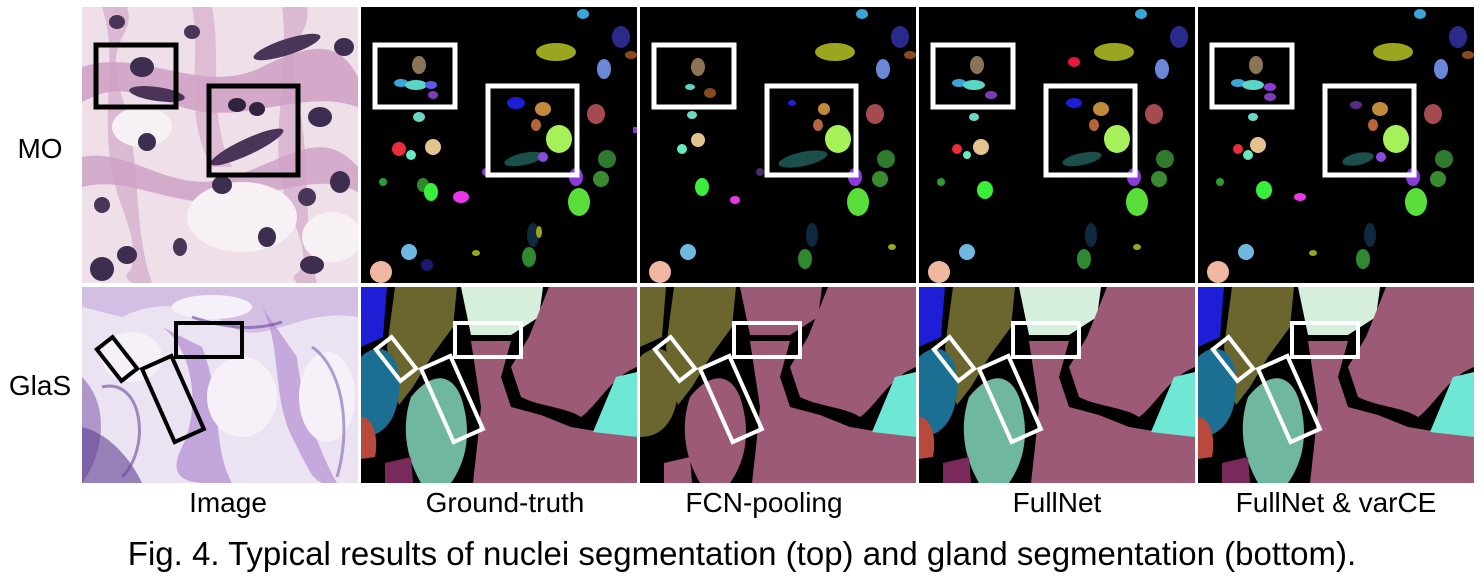 The width and height of the screenshot is (1484, 580). I want to click on mo-fullnet-segmentation, so click(1057, 145).